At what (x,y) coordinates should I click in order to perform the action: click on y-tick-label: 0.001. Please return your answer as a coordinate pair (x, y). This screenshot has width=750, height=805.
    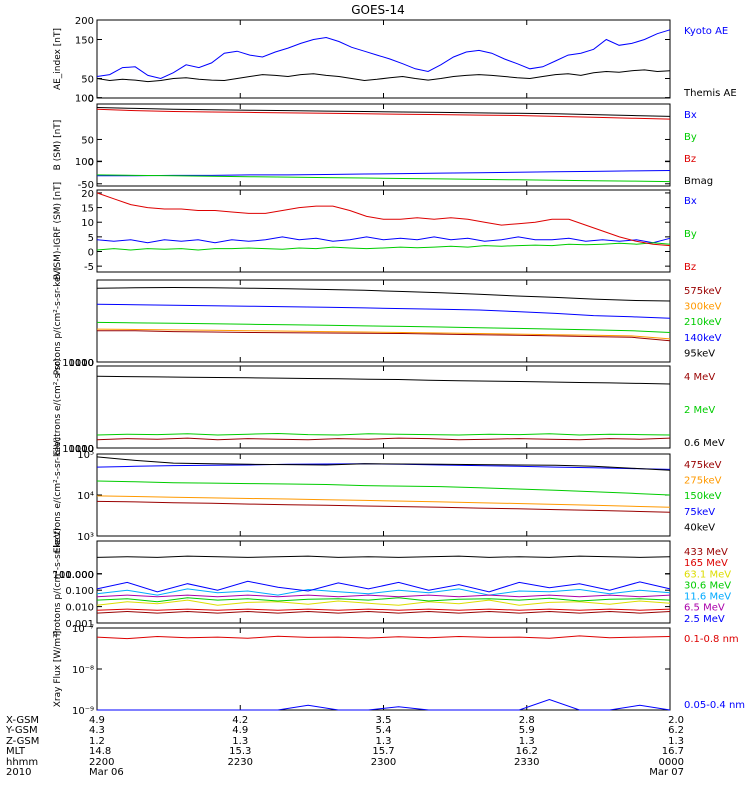
    Looking at the image, I should click on (79, 624).